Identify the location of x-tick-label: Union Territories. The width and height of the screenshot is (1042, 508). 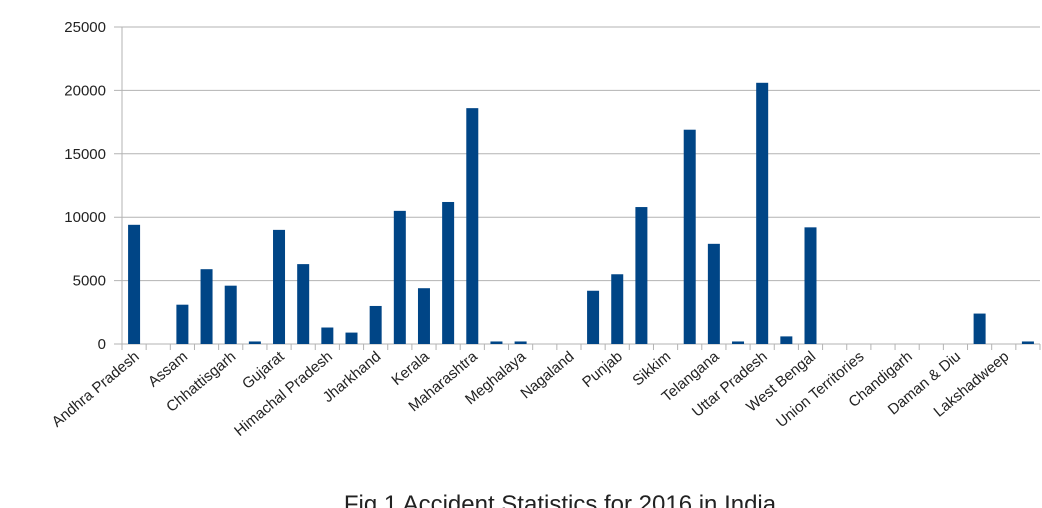
(820, 389).